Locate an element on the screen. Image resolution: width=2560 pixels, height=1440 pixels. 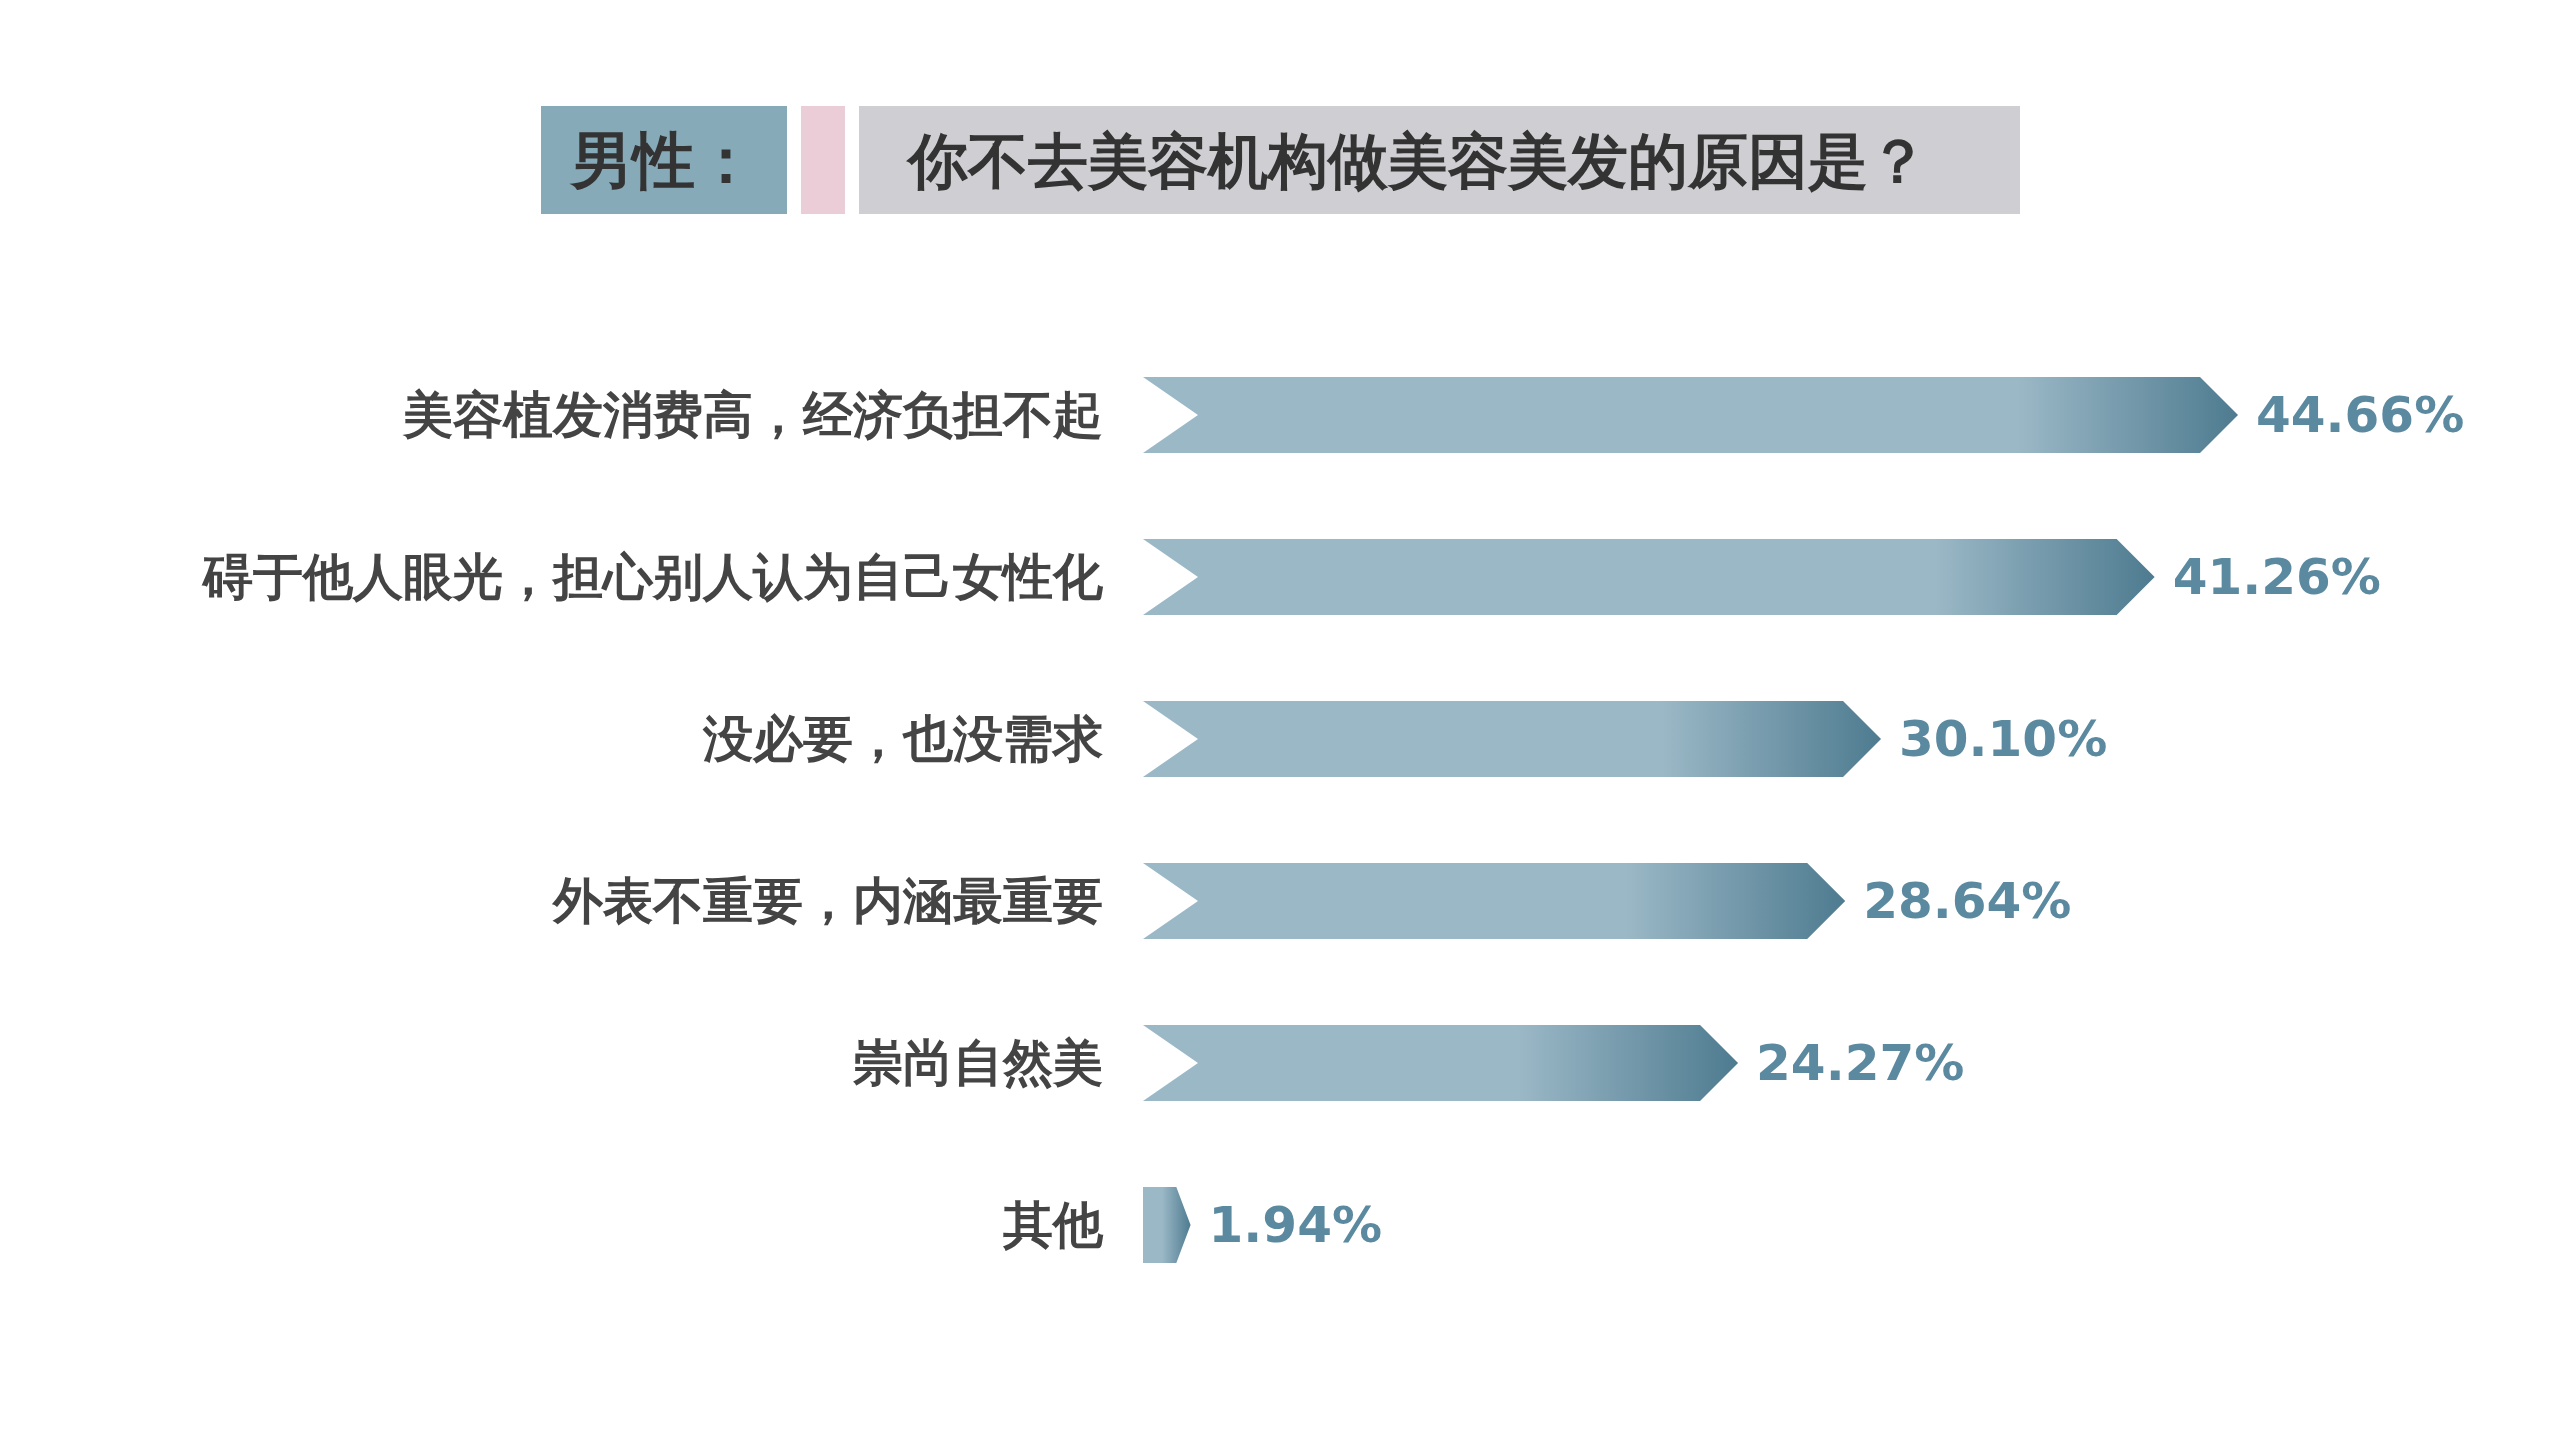
chart-subtitle: 你不去美容机构做美容美发的原因是？ is located at coordinates (1417, 161).